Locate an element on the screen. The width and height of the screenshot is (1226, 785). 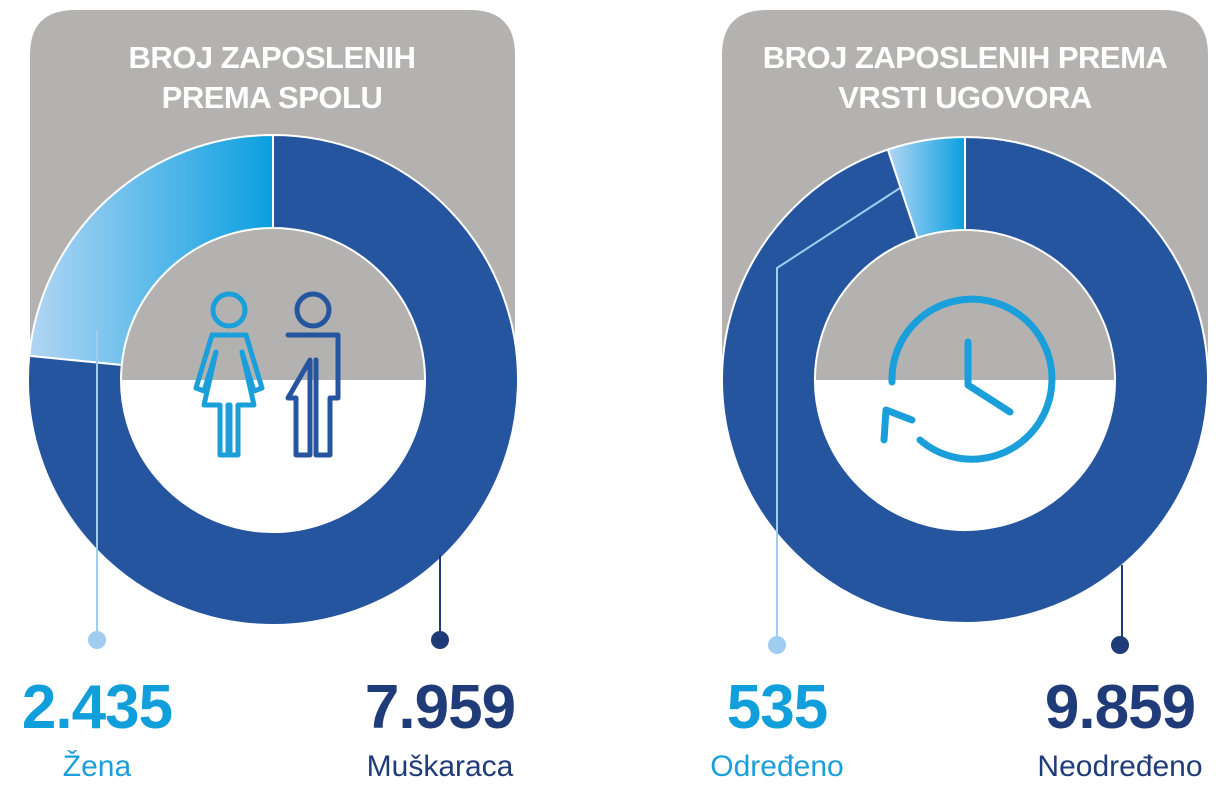
category-label: Određeno is located at coordinates (776, 766).